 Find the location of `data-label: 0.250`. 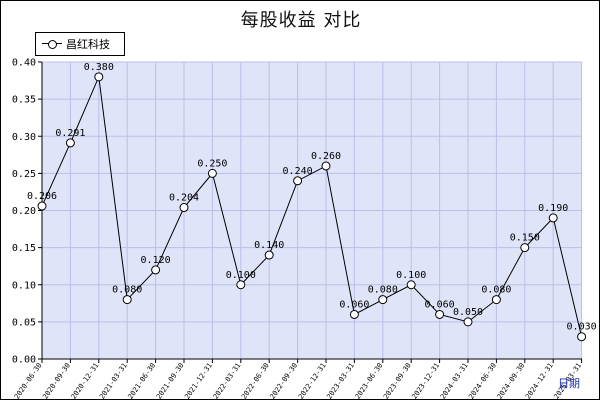

data-label: 0.250 is located at coordinates (212, 163).